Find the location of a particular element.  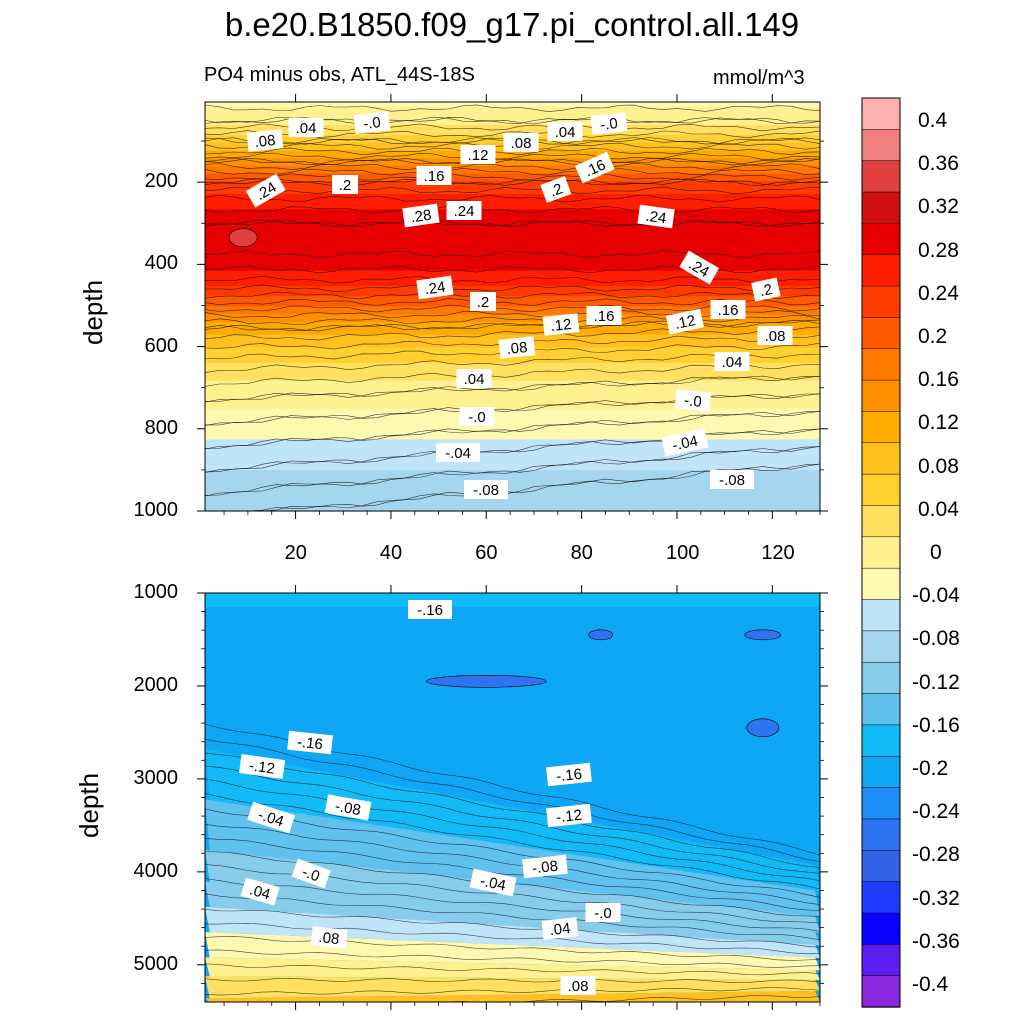

contour-blob-upper is located at coordinates (243, 237).